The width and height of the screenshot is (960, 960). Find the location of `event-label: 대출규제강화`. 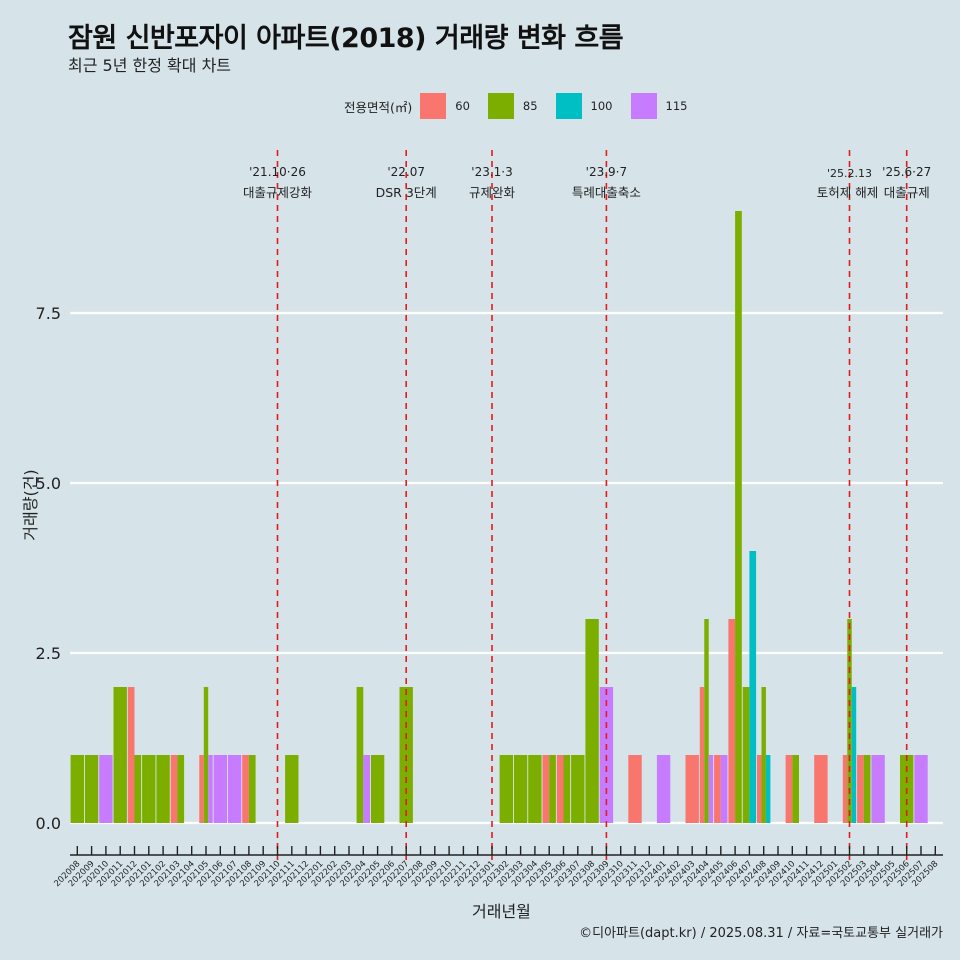

event-label: 대출규제강화 is located at coordinates (278, 192).